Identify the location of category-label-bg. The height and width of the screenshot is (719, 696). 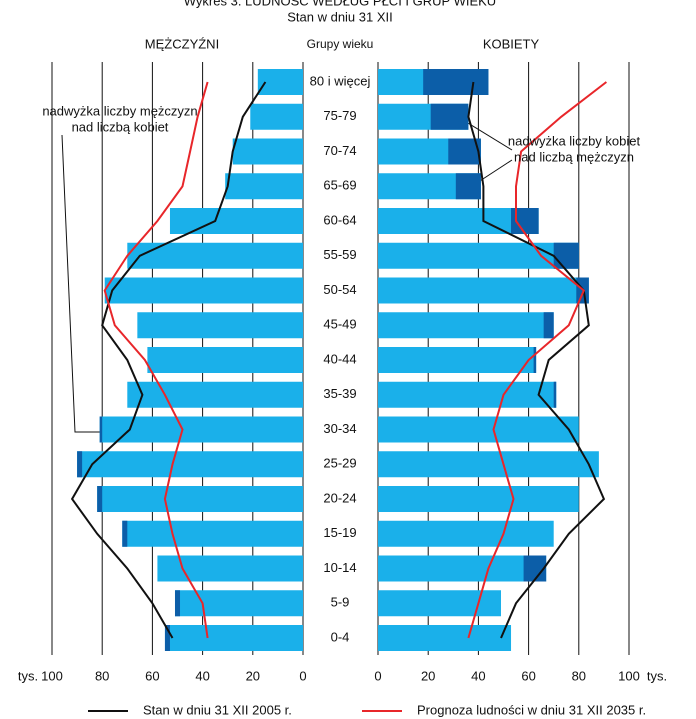
(340, 81).